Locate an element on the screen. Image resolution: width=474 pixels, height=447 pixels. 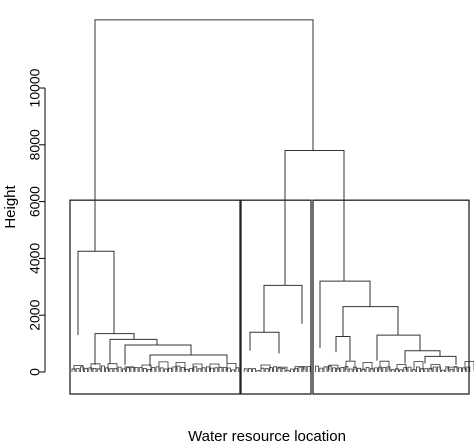
y-tick-label: 4000 is located at coordinates (35, 258).